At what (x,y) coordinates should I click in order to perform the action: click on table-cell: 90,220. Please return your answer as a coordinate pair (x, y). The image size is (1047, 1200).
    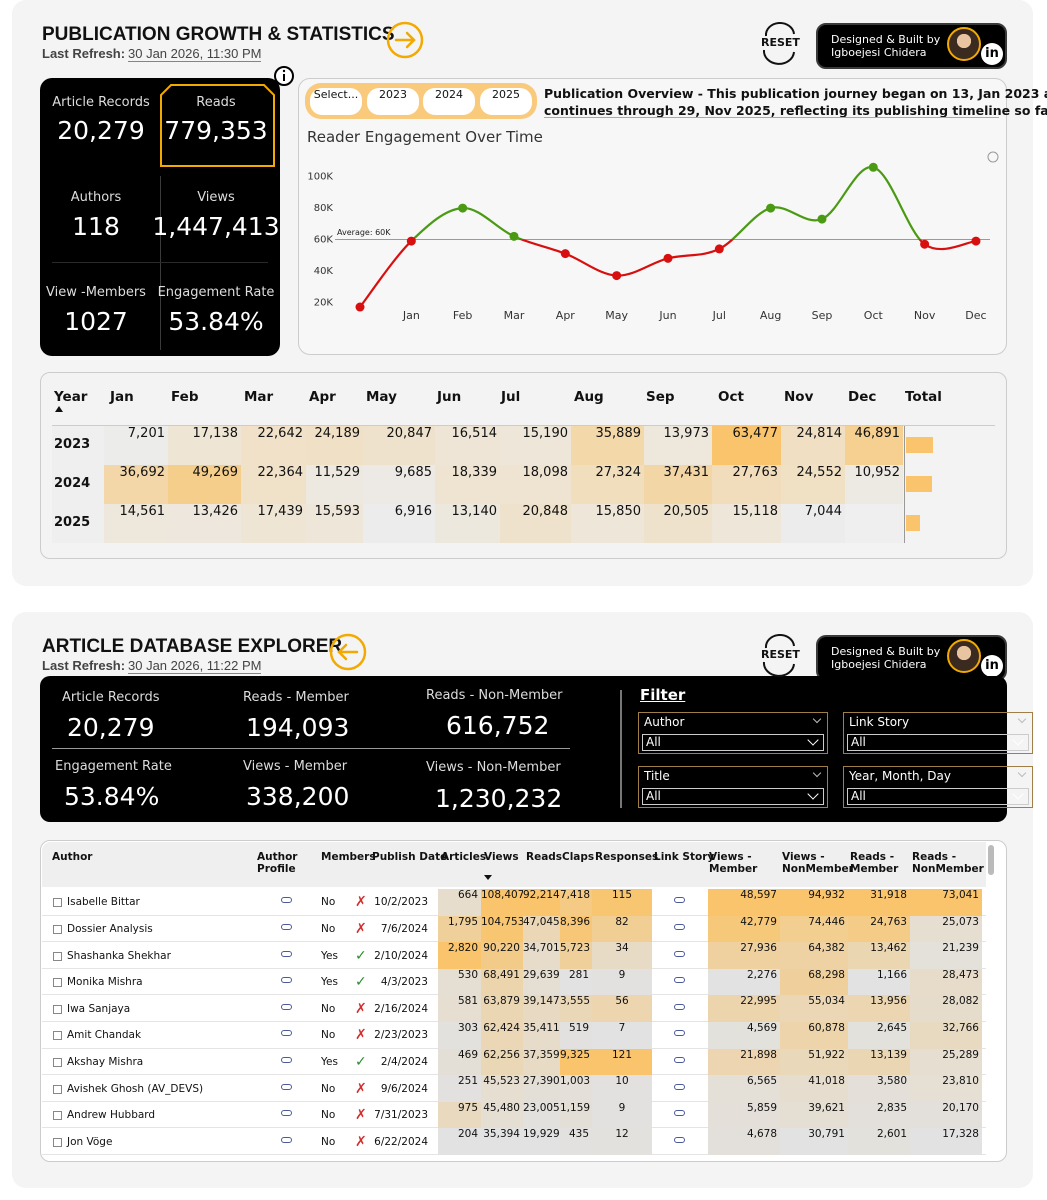
    Looking at the image, I should click on (502, 955).